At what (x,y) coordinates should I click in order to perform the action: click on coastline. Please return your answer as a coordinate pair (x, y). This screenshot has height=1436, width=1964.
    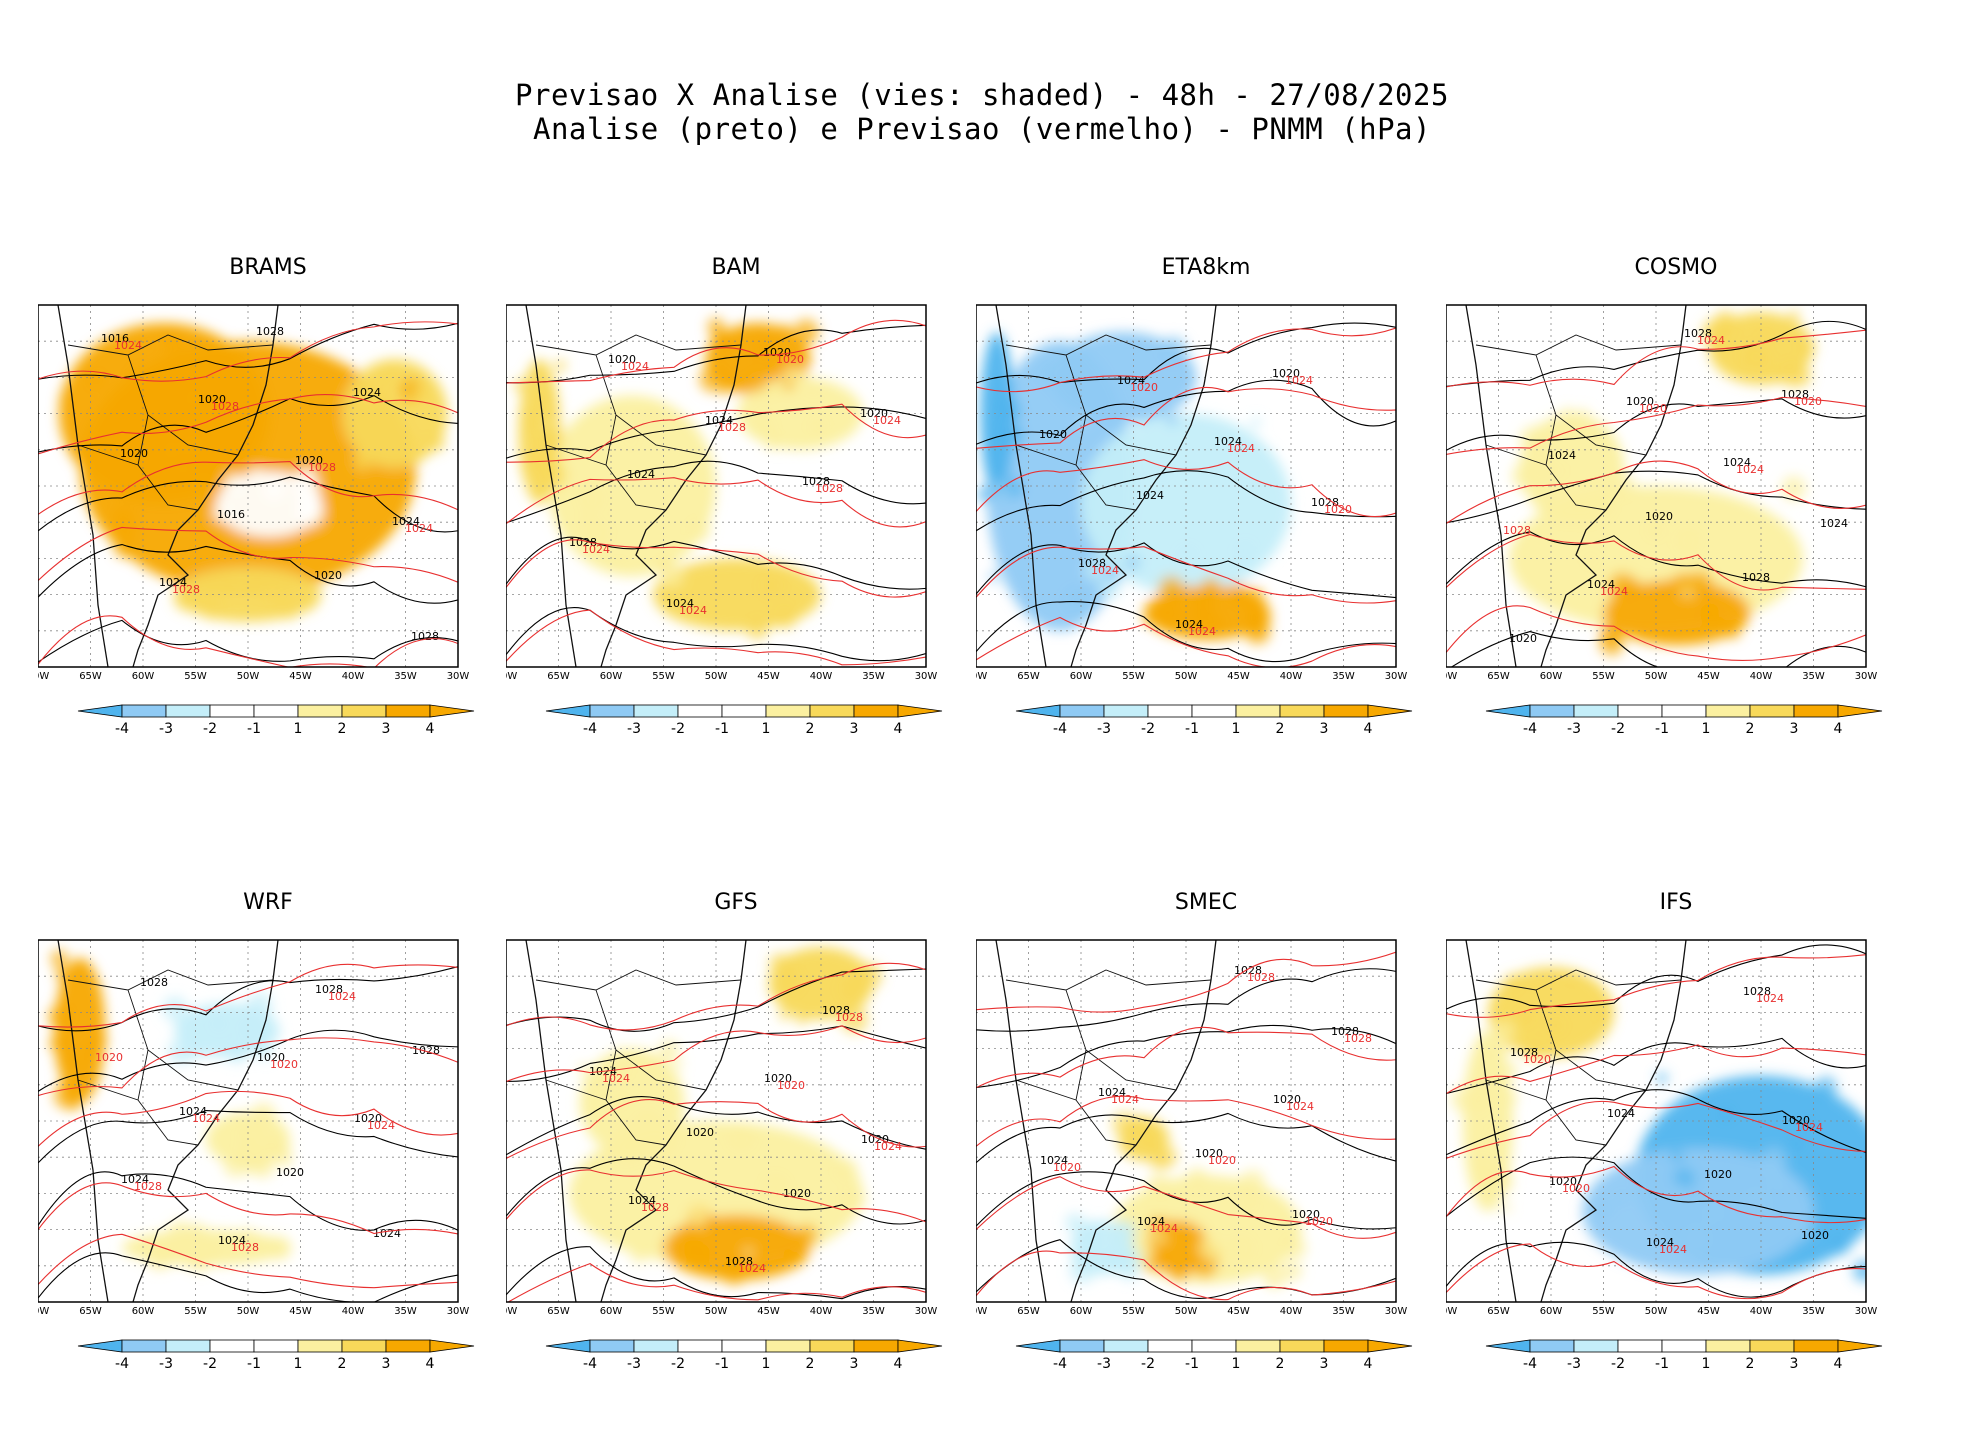
    Looking at the image, I should click on (1106, 486).